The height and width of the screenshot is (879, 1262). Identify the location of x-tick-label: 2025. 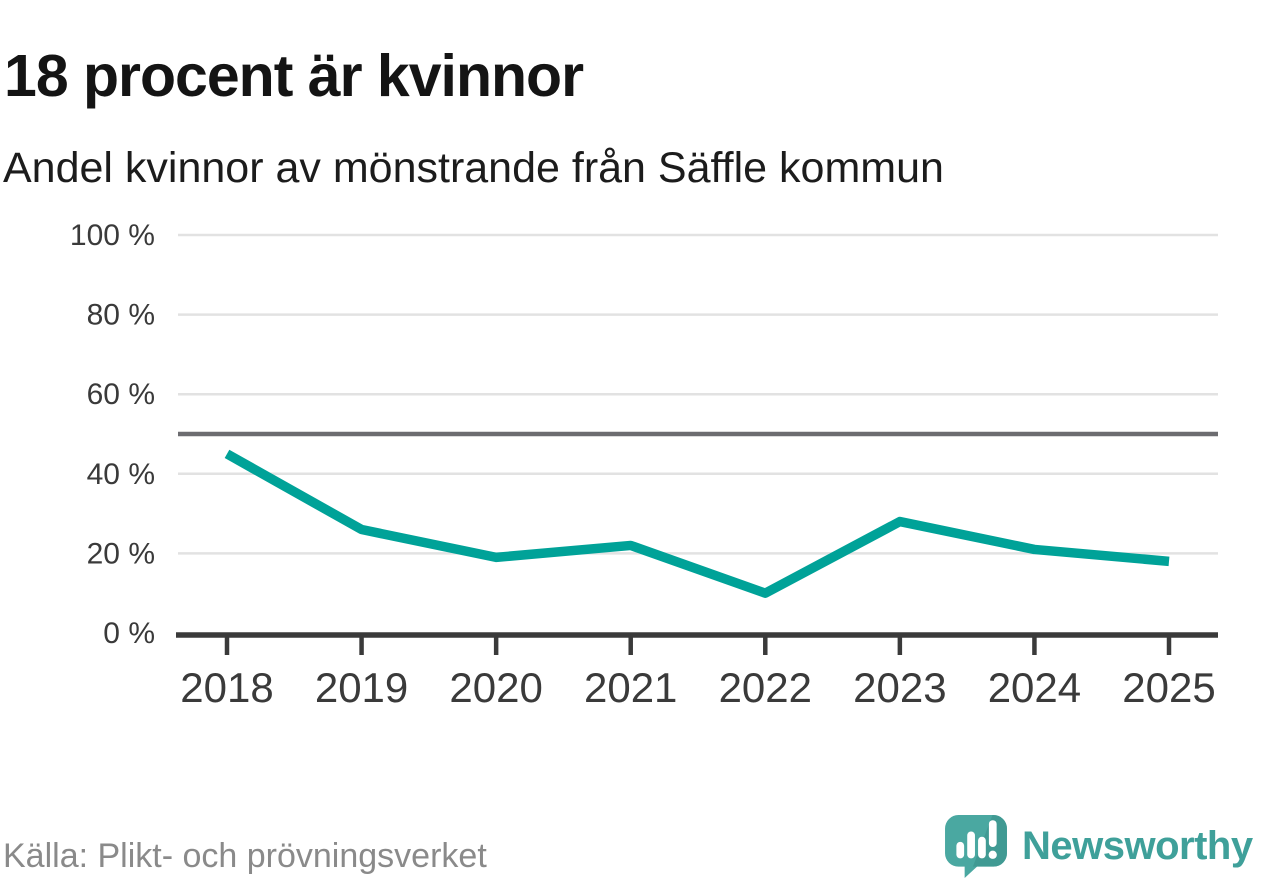
(1168, 687).